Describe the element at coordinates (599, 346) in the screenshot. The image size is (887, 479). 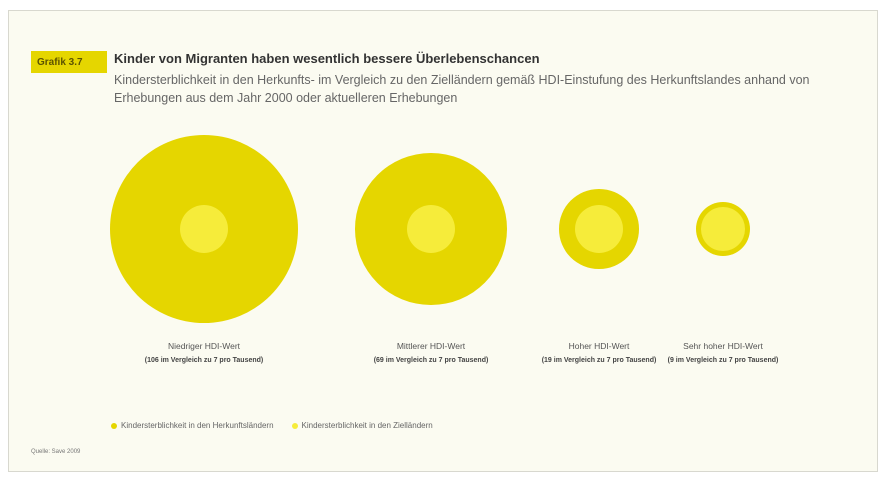
I see `category-name-3: Hoher HDI-Wert` at that location.